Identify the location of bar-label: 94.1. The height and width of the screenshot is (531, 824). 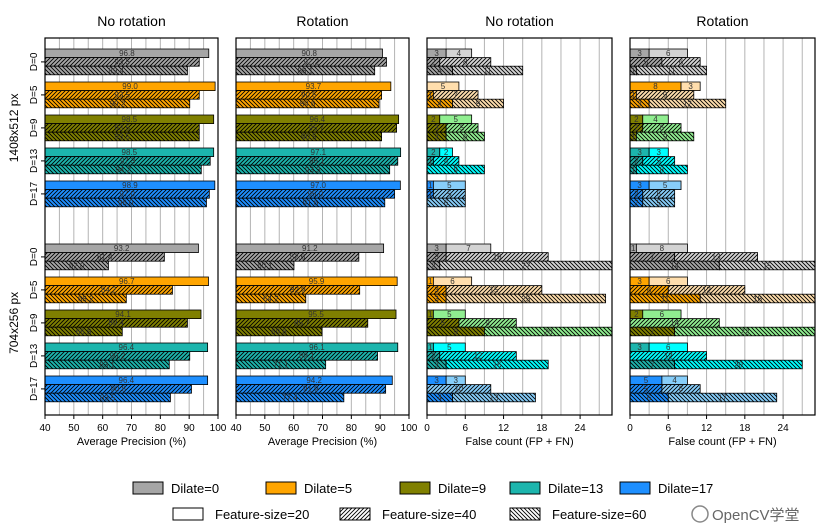
(123, 314).